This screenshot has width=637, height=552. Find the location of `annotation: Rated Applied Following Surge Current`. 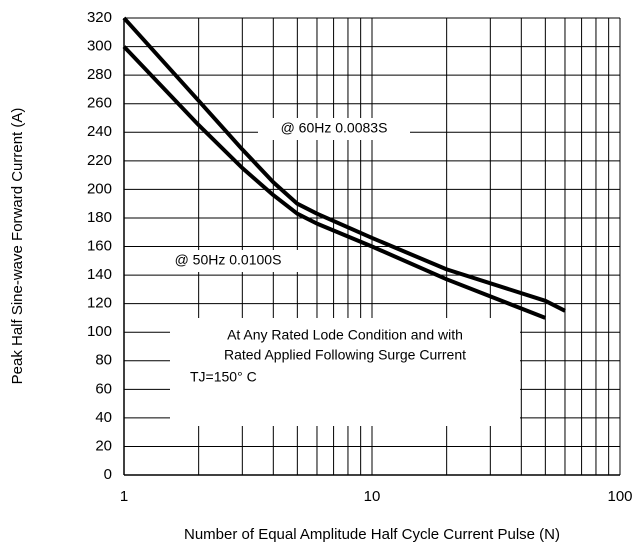

annotation: Rated Applied Following Surge Current is located at coordinates (345, 355).